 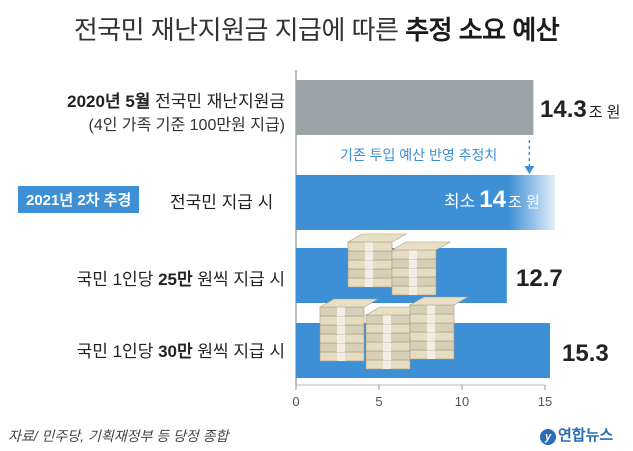 I want to click on row2-value: 최소 14 조 원, so click(x=492, y=200).